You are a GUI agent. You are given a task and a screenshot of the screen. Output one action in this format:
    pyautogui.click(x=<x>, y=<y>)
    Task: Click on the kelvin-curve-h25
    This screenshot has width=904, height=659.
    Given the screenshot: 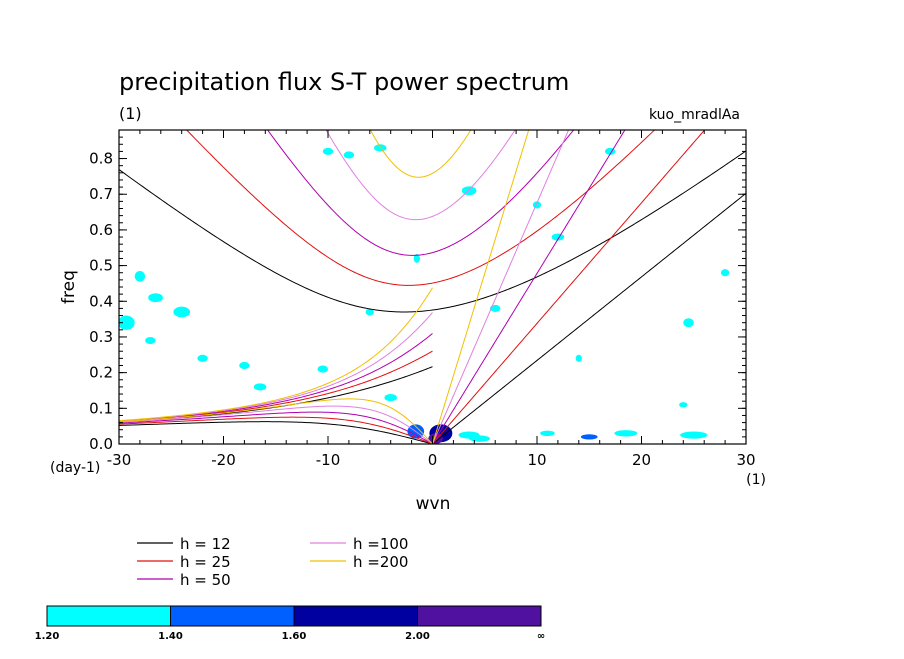 What is the action you would take?
    pyautogui.click(x=569, y=287)
    